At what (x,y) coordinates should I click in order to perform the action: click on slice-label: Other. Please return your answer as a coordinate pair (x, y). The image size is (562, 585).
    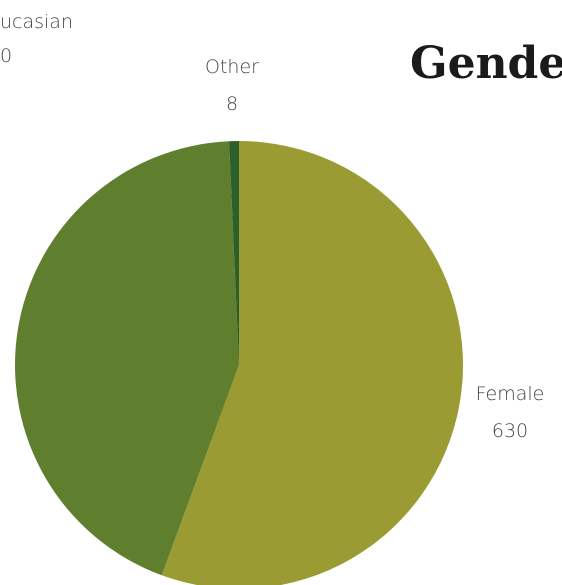
    Looking at the image, I should click on (232, 67).